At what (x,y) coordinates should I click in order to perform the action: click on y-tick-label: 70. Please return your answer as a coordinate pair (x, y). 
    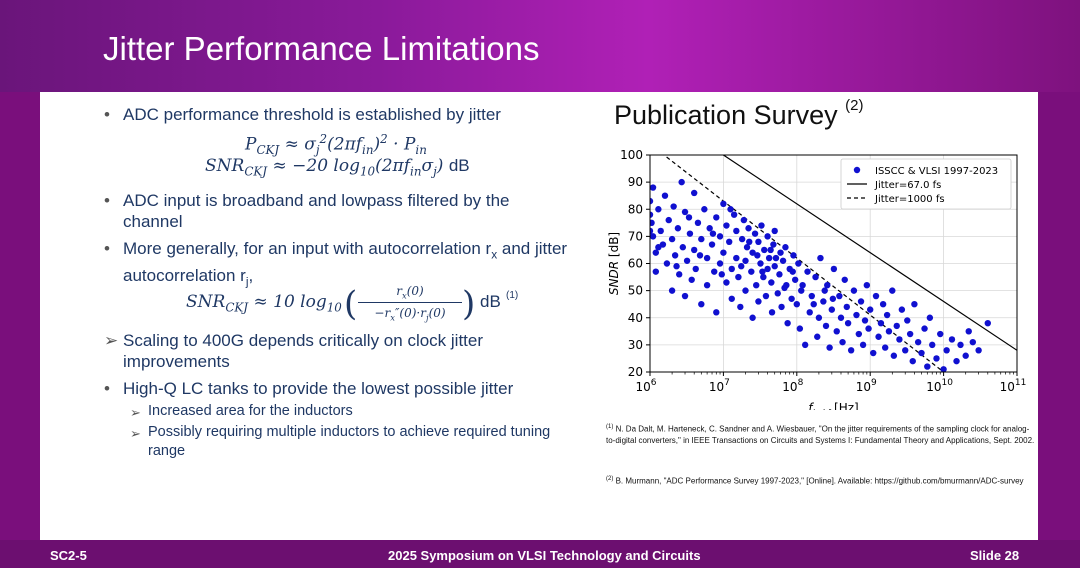
    Looking at the image, I should click on (635, 236).